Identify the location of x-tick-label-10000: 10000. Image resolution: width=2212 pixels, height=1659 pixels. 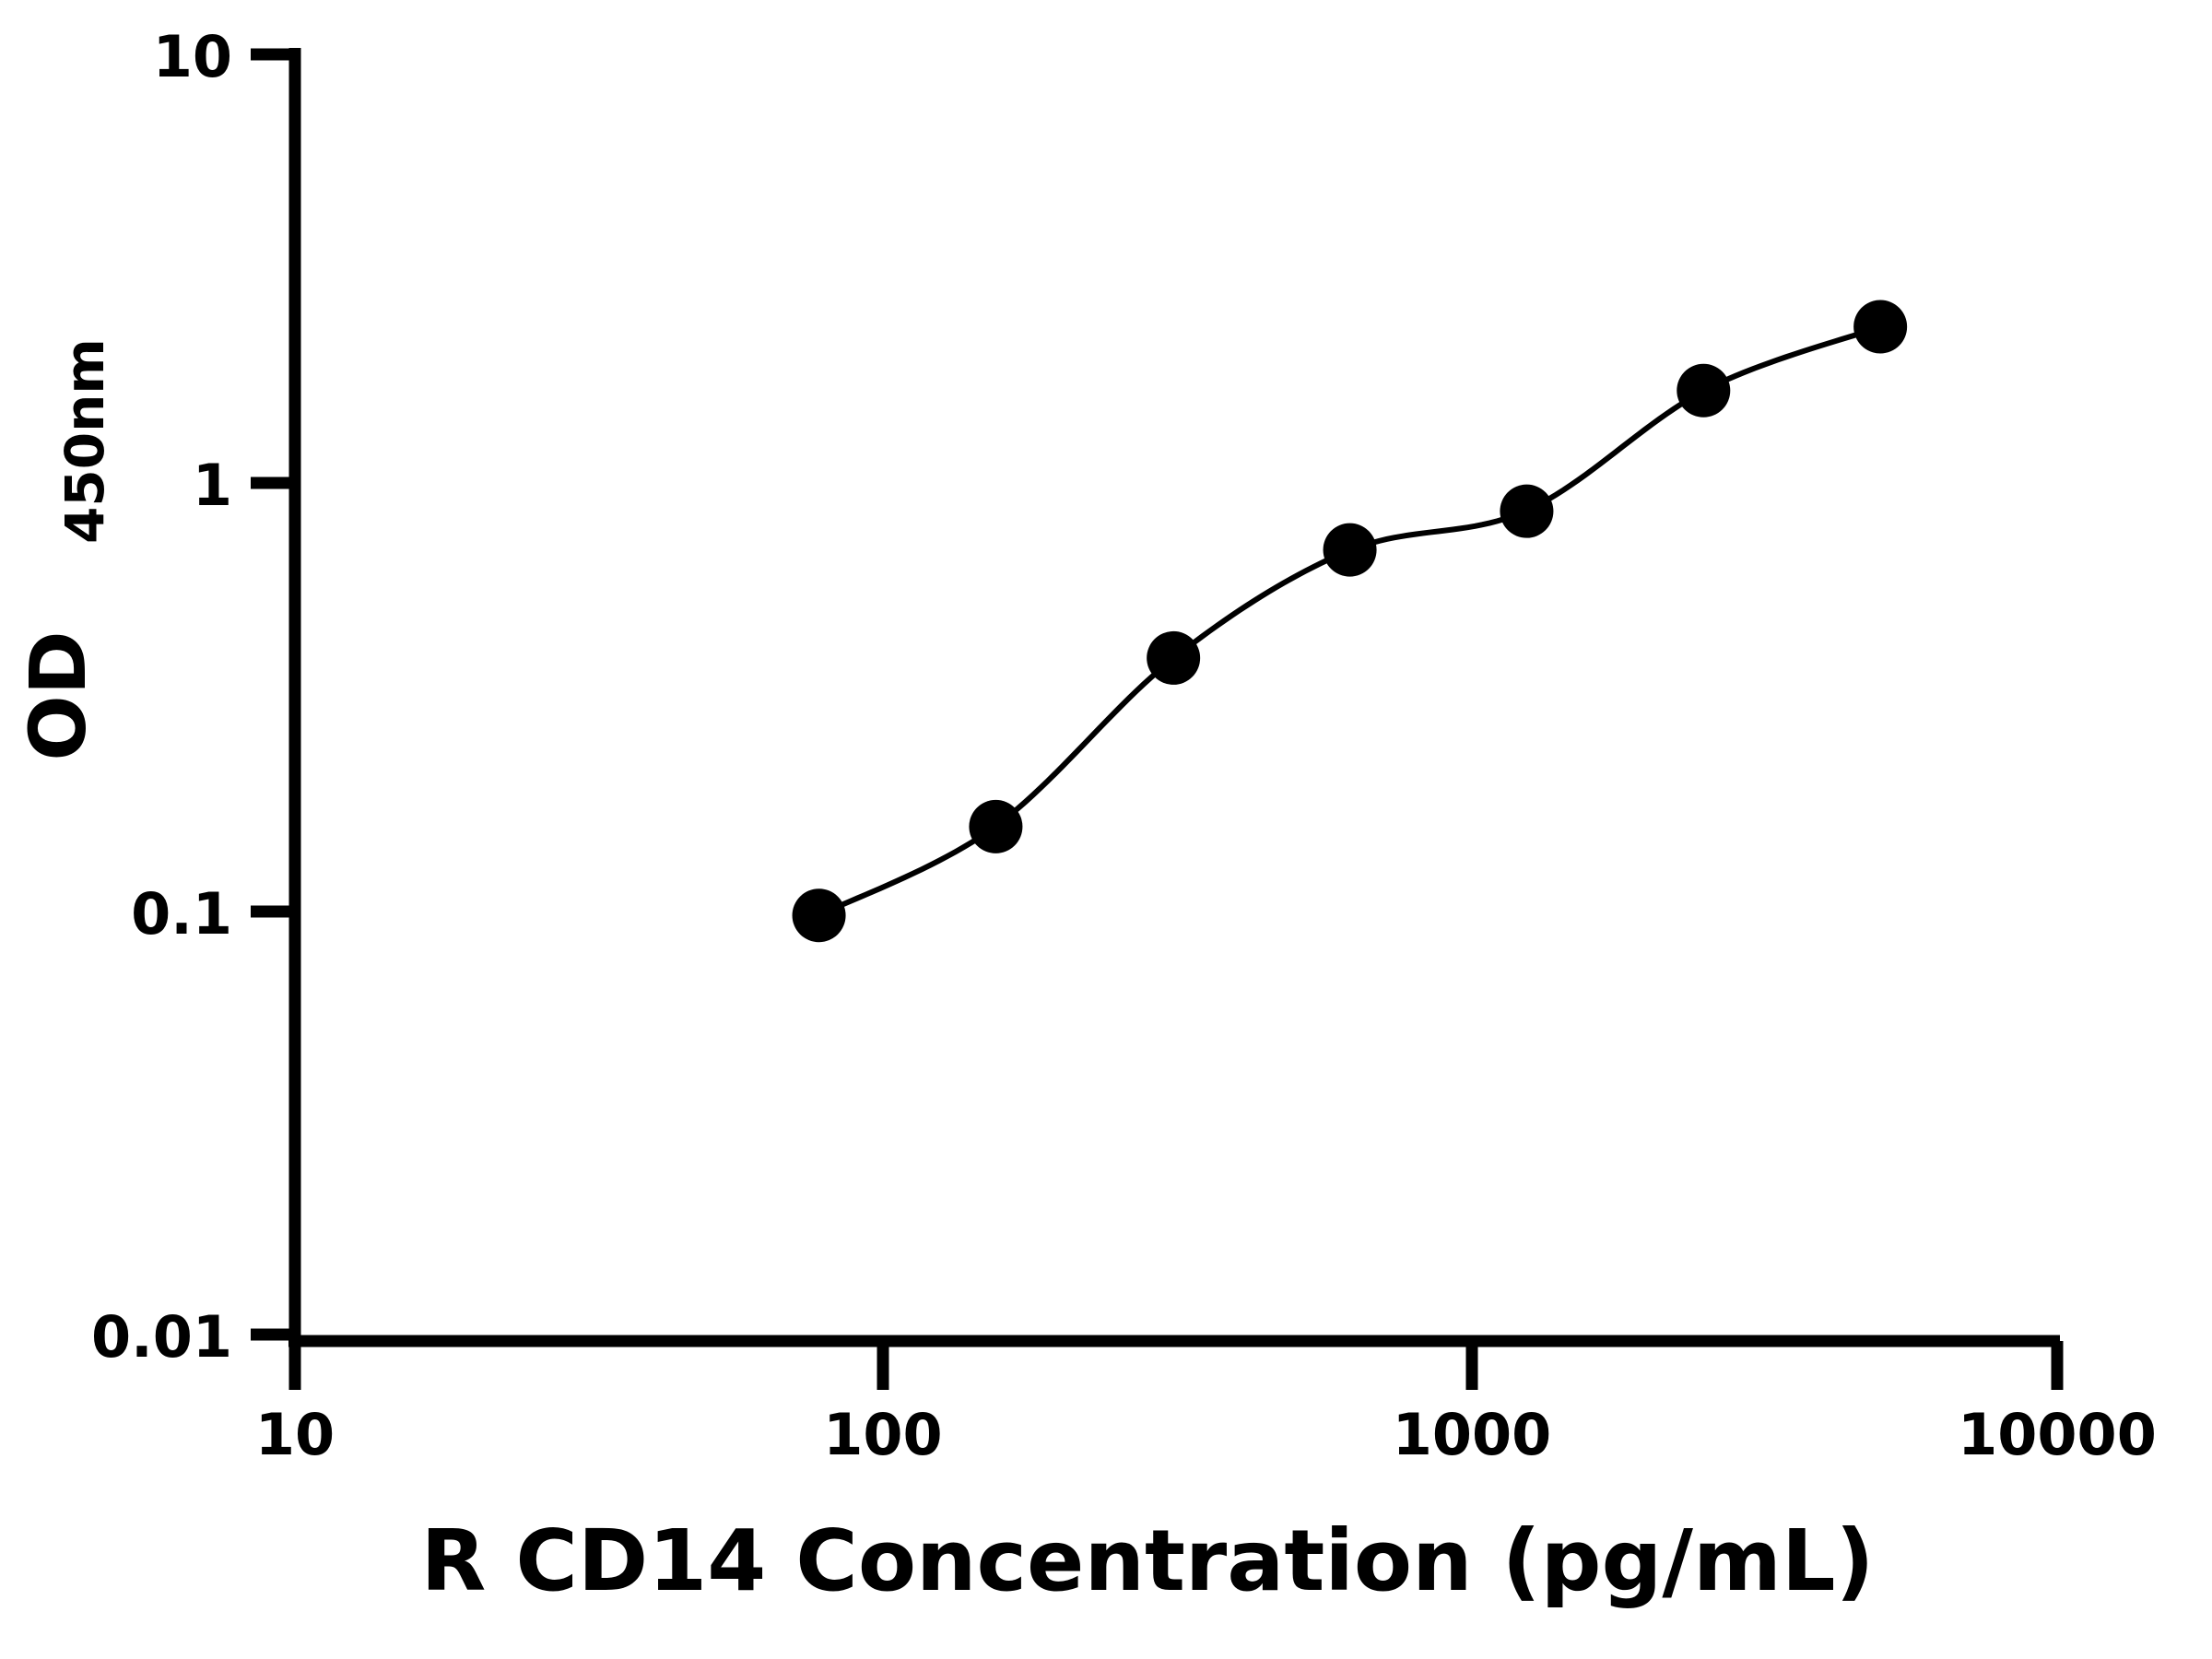
(2057, 1434).